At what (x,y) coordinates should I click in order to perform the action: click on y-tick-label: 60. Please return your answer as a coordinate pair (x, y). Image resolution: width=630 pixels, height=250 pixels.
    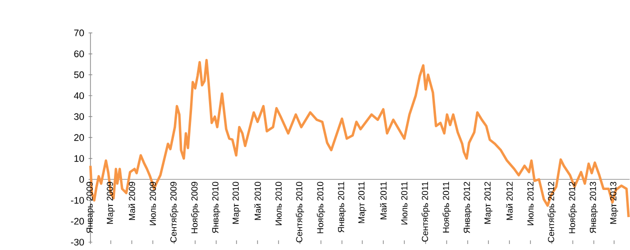
    Looking at the image, I should click on (79, 54).